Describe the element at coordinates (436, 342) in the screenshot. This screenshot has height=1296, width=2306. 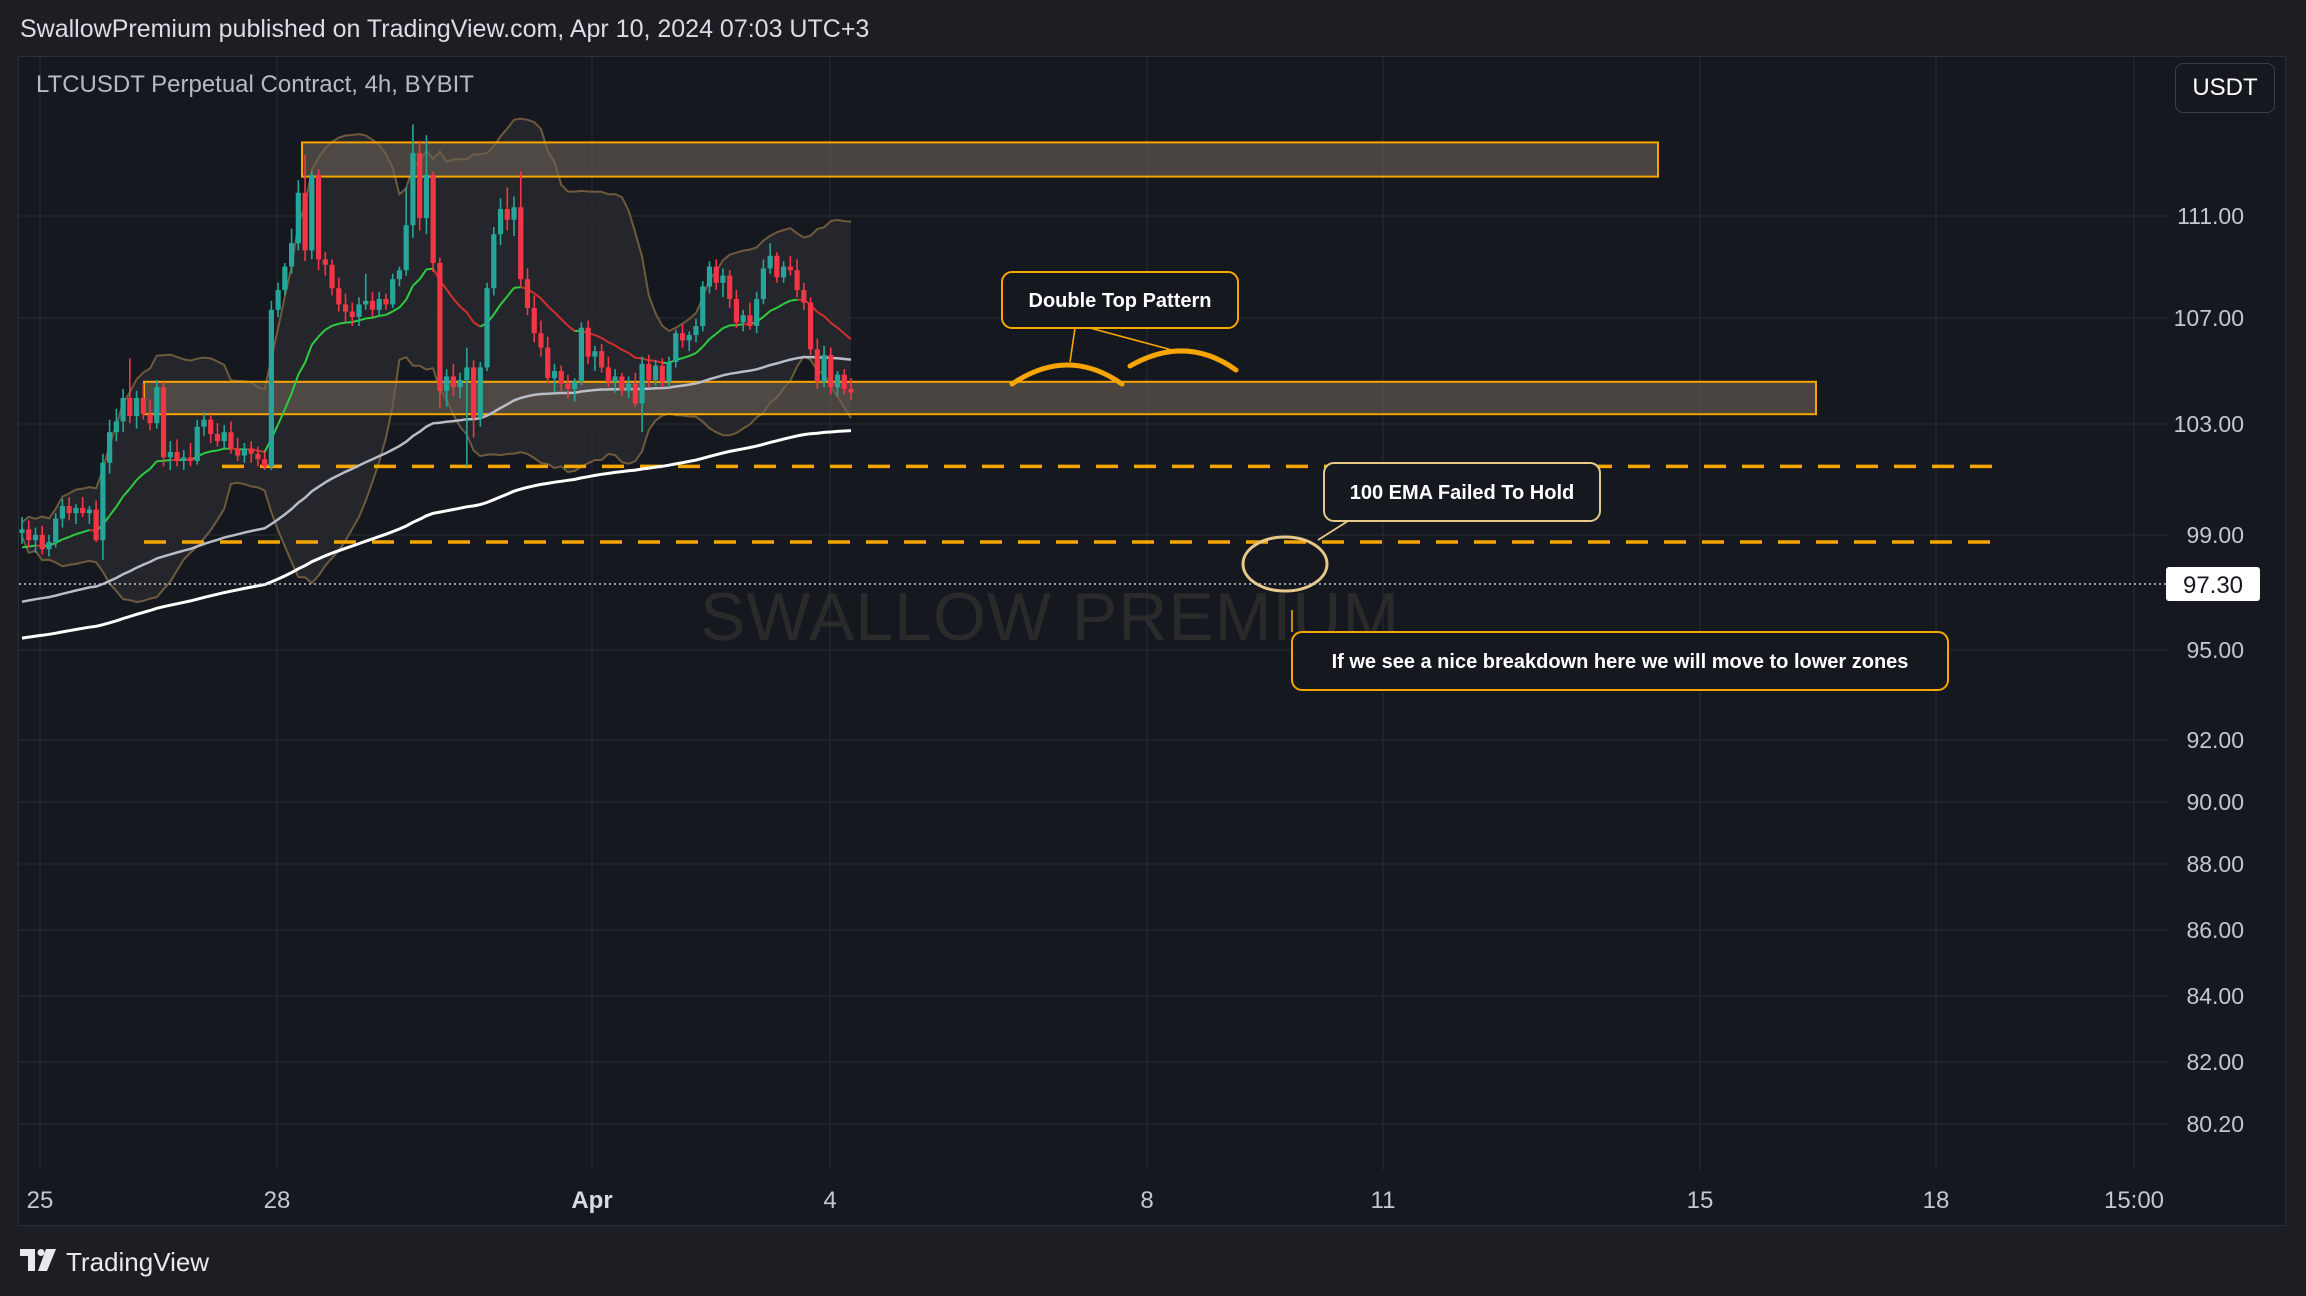
I see `candlesticks` at that location.